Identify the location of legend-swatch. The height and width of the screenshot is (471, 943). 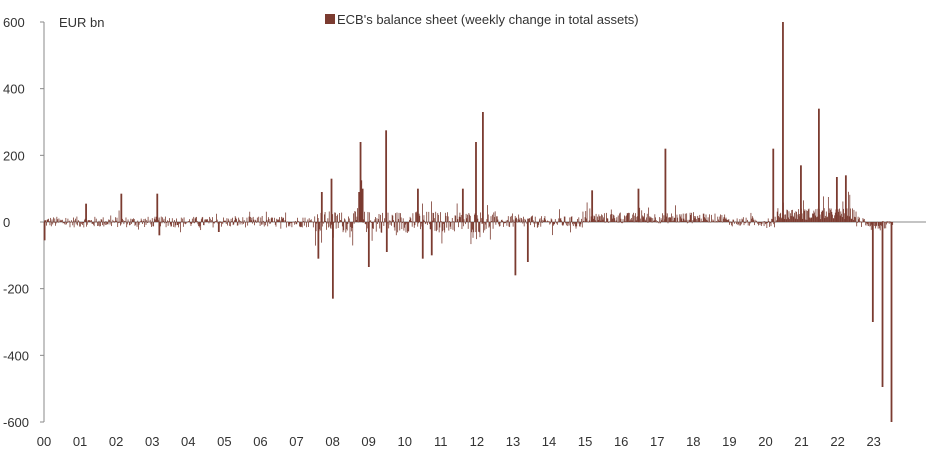
(330, 19).